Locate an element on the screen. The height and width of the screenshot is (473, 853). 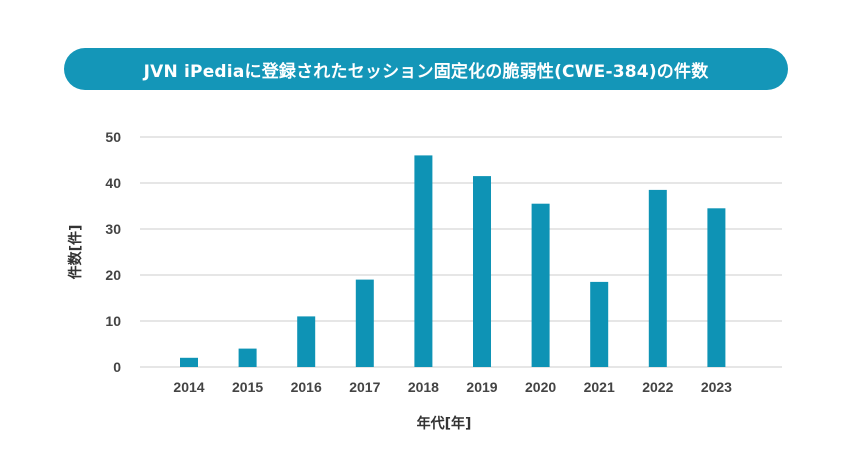
x-tick-label: 2020 is located at coordinates (540, 387).